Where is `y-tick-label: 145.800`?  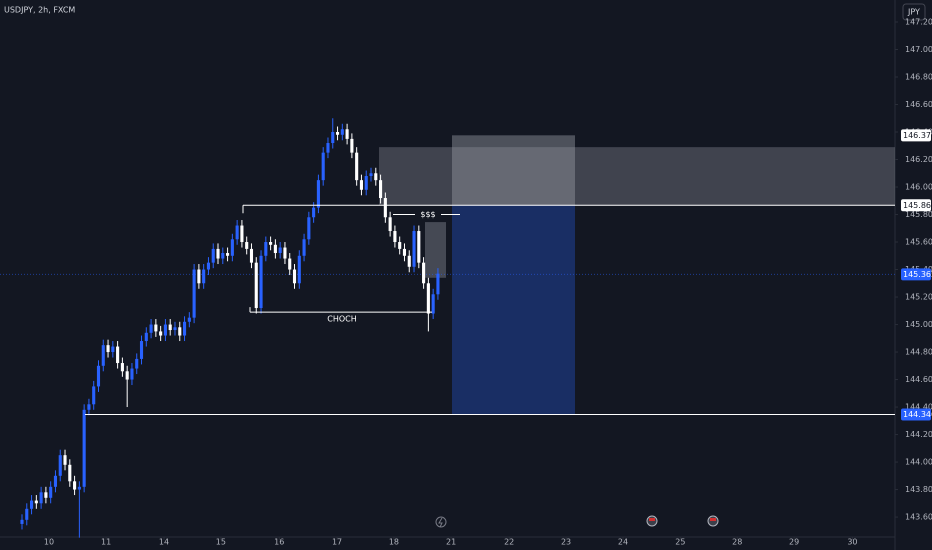 y-tick-label: 145.800 is located at coordinates (918, 214).